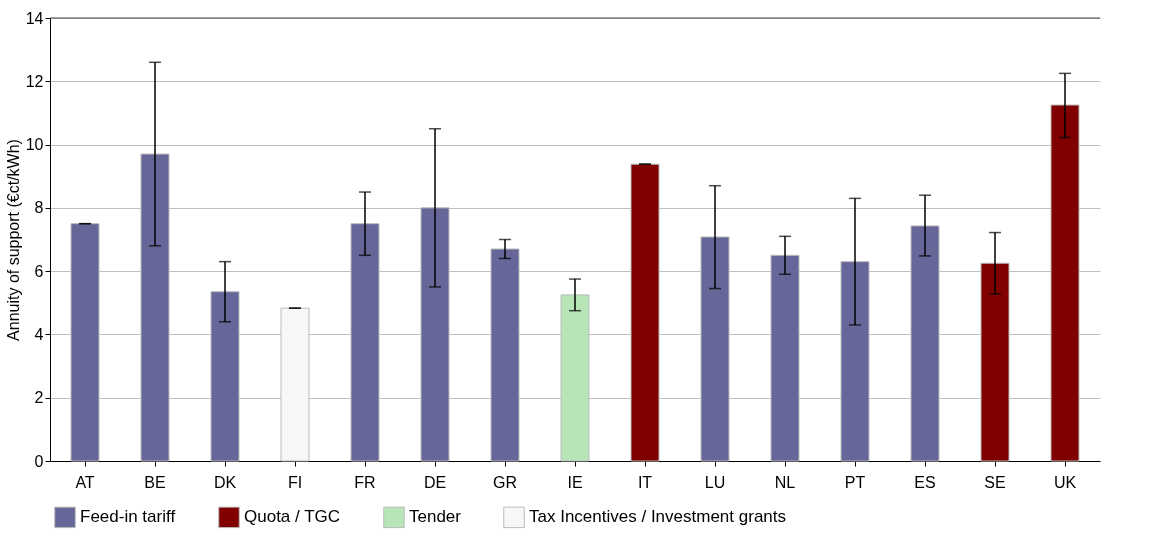  I want to click on y-tick-label: 2, so click(39, 398).